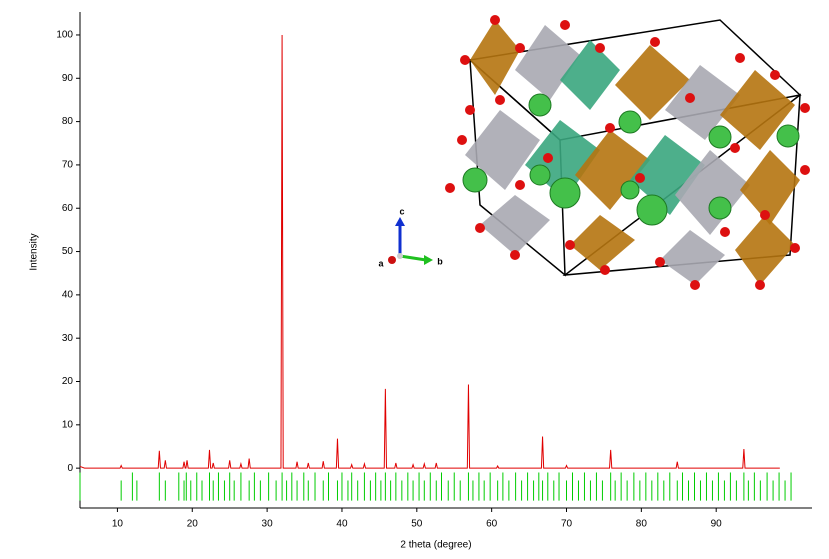  Describe the element at coordinates (342, 524) in the screenshot. I see `x-tick-label: 40` at that location.